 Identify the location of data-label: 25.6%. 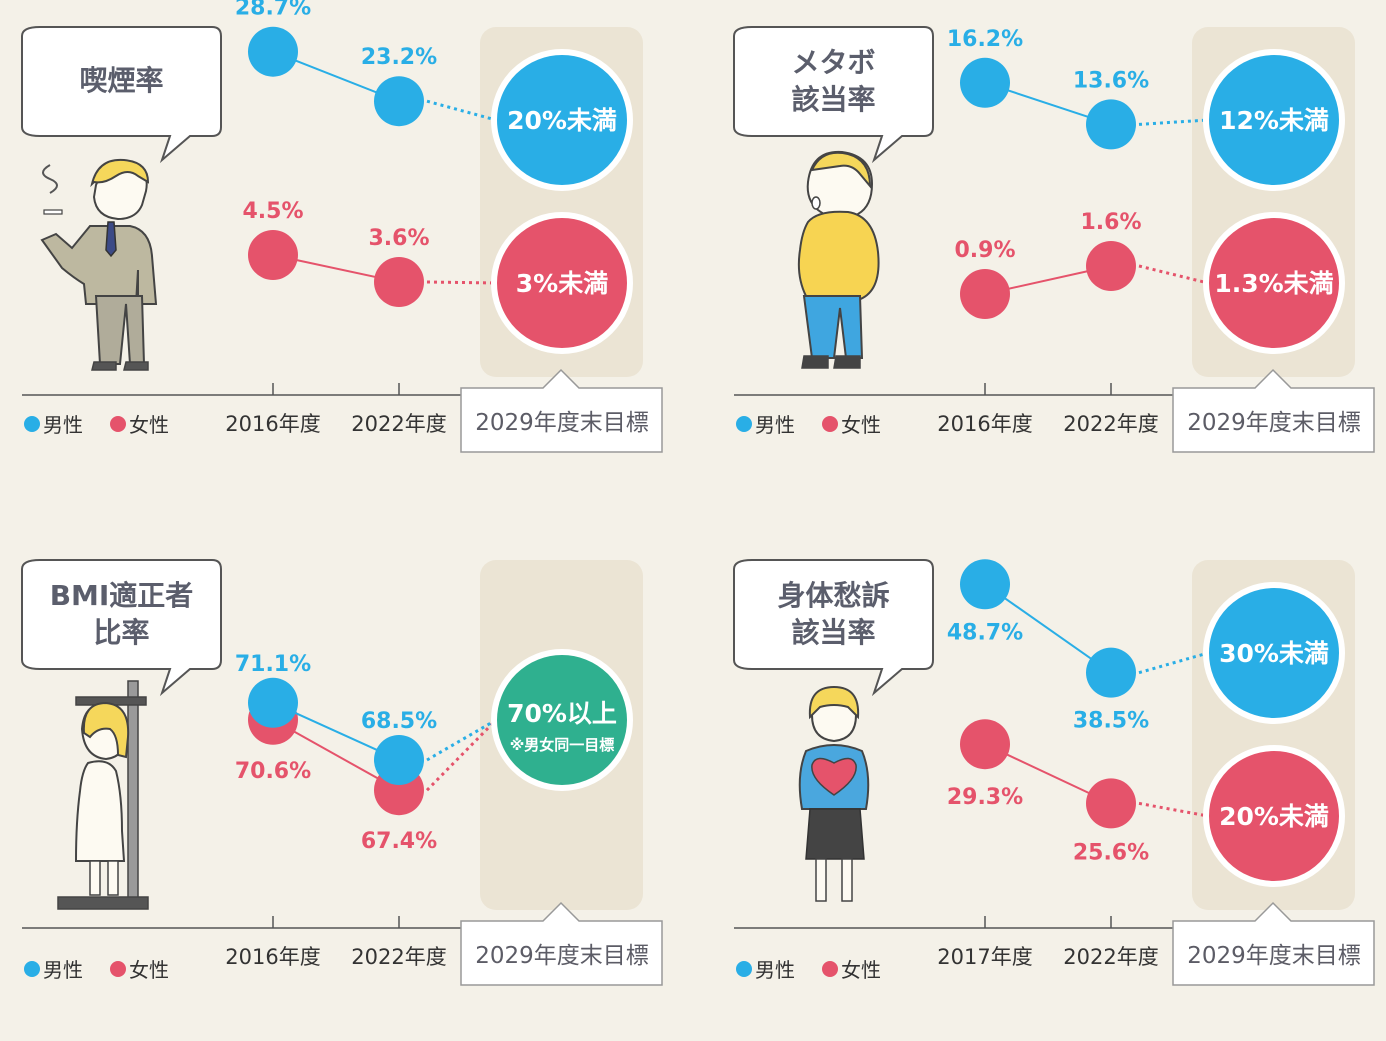
(1111, 852).